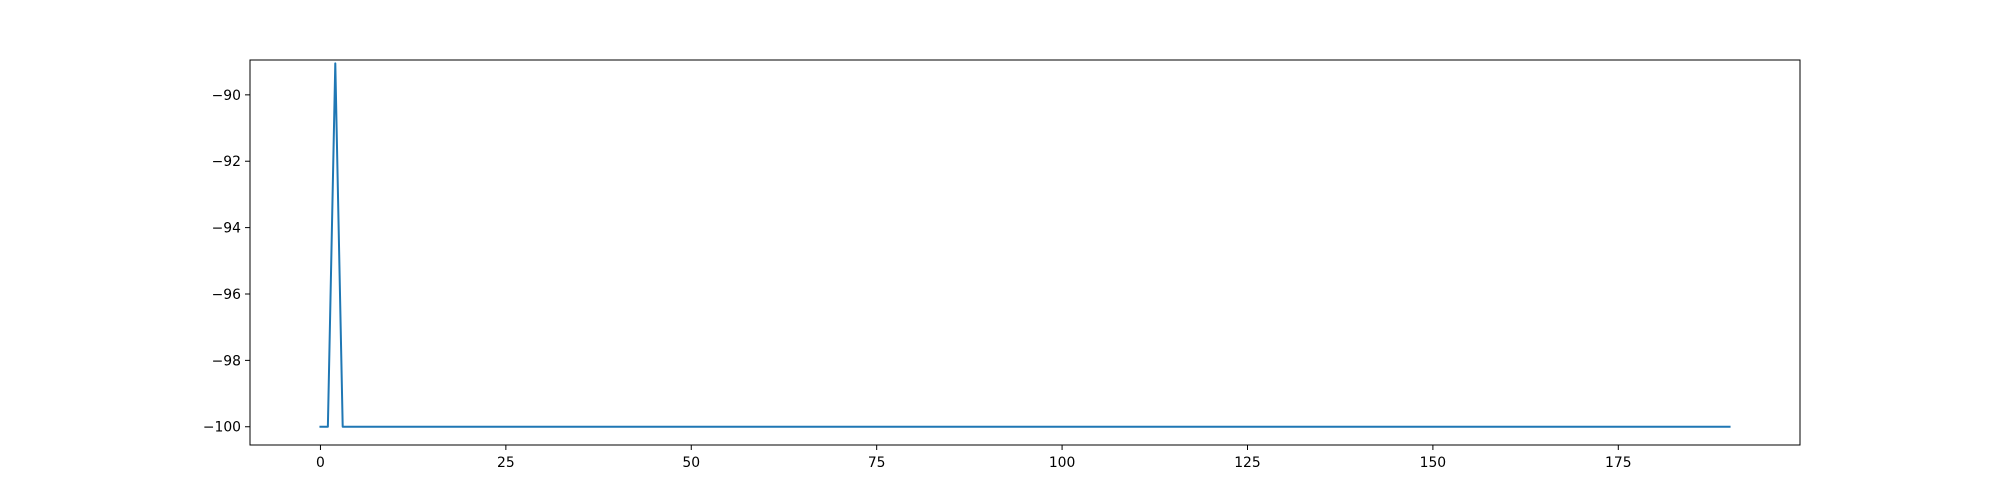 The image size is (2000, 500). I want to click on x-tick-label: 0, so click(320, 463).